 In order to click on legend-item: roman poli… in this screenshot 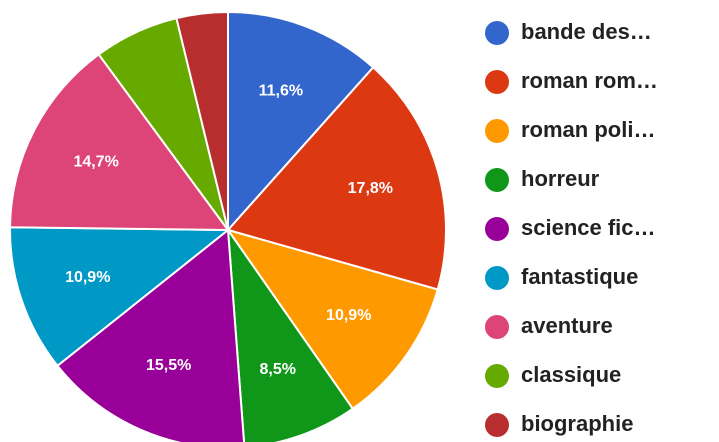, I will do `click(570, 130)`.